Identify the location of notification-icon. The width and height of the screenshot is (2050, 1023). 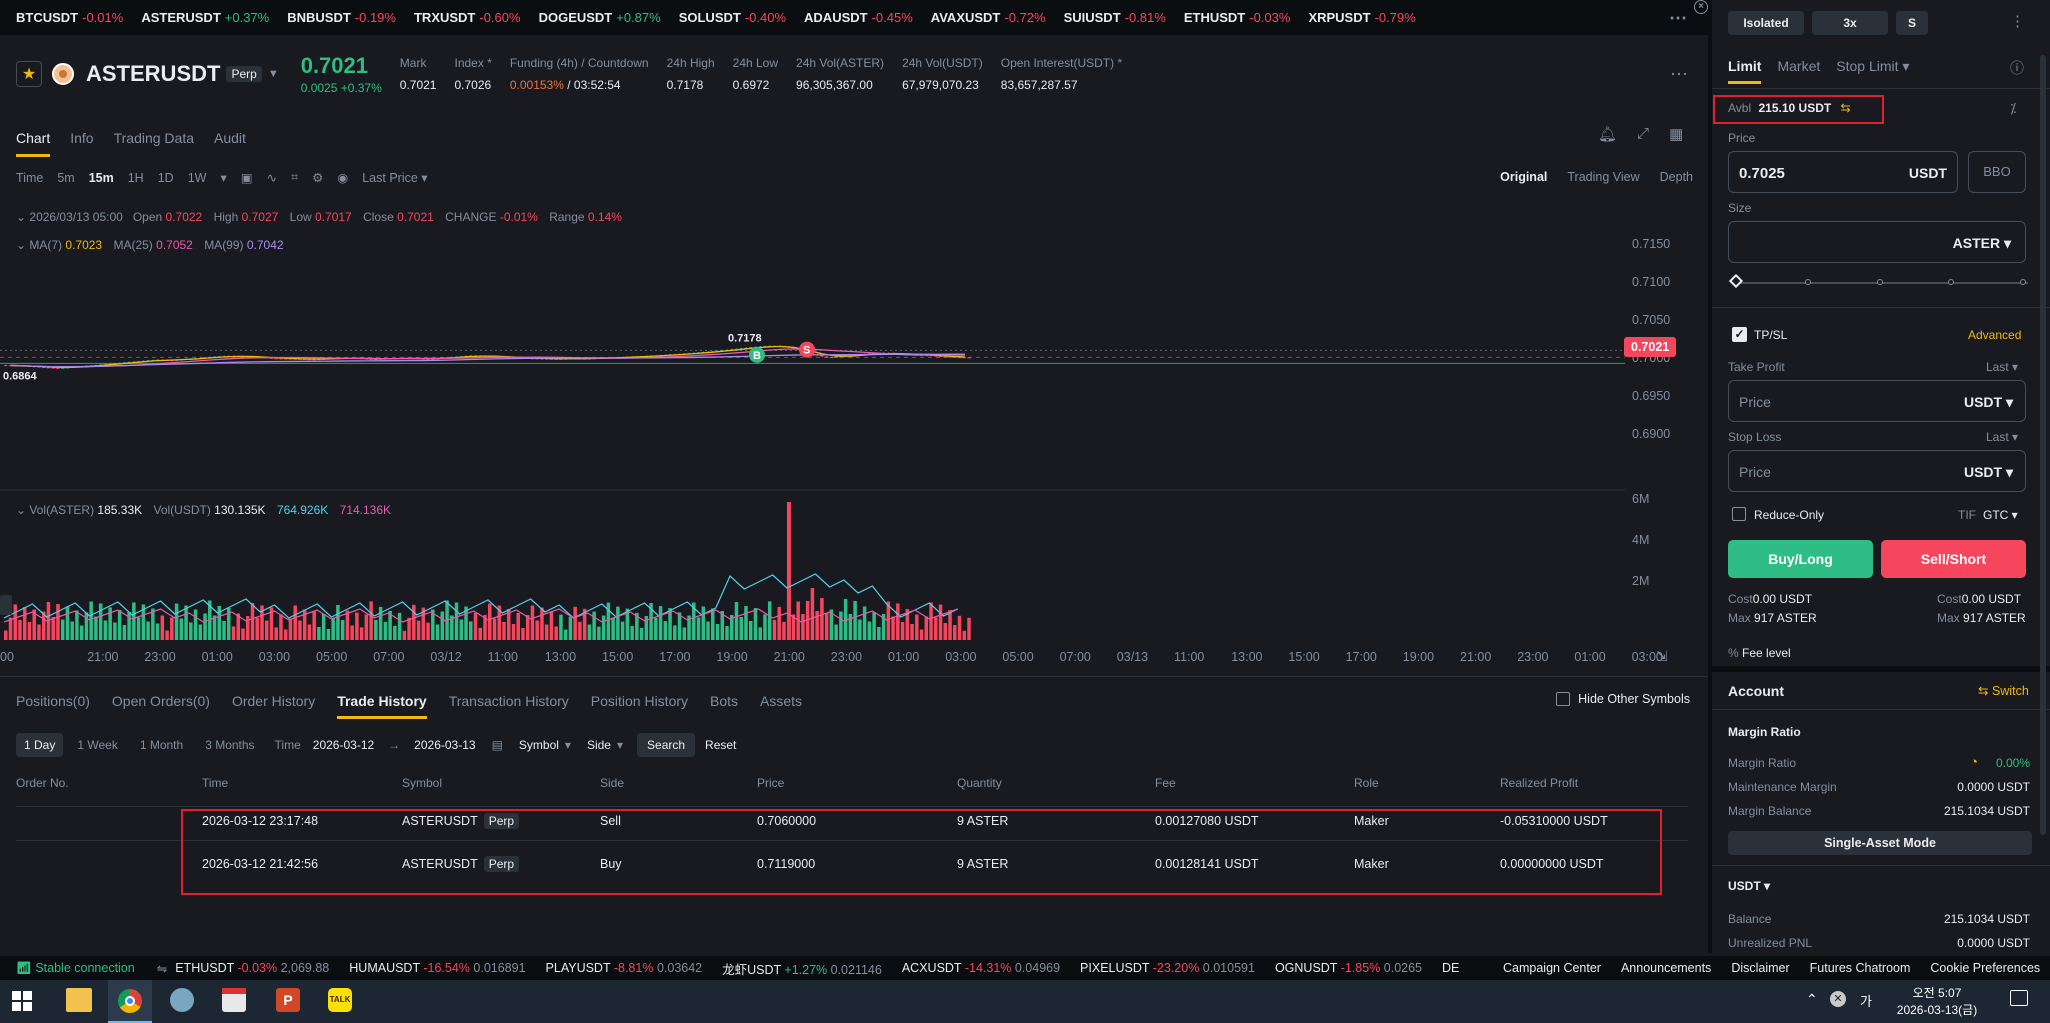
(2019, 998).